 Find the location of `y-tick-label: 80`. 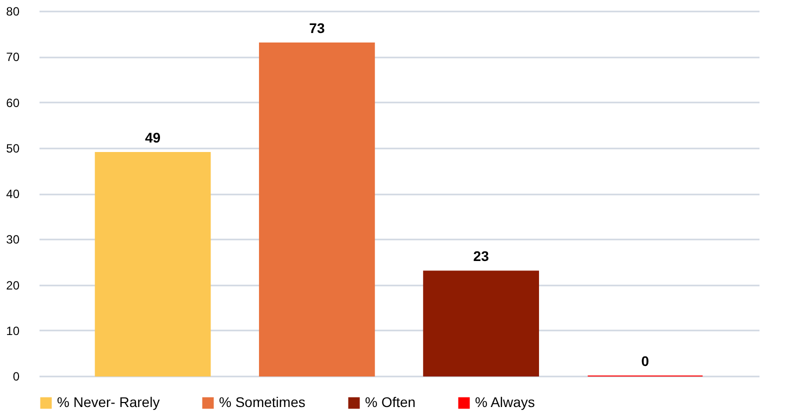

y-tick-label: 80 is located at coordinates (13, 11).